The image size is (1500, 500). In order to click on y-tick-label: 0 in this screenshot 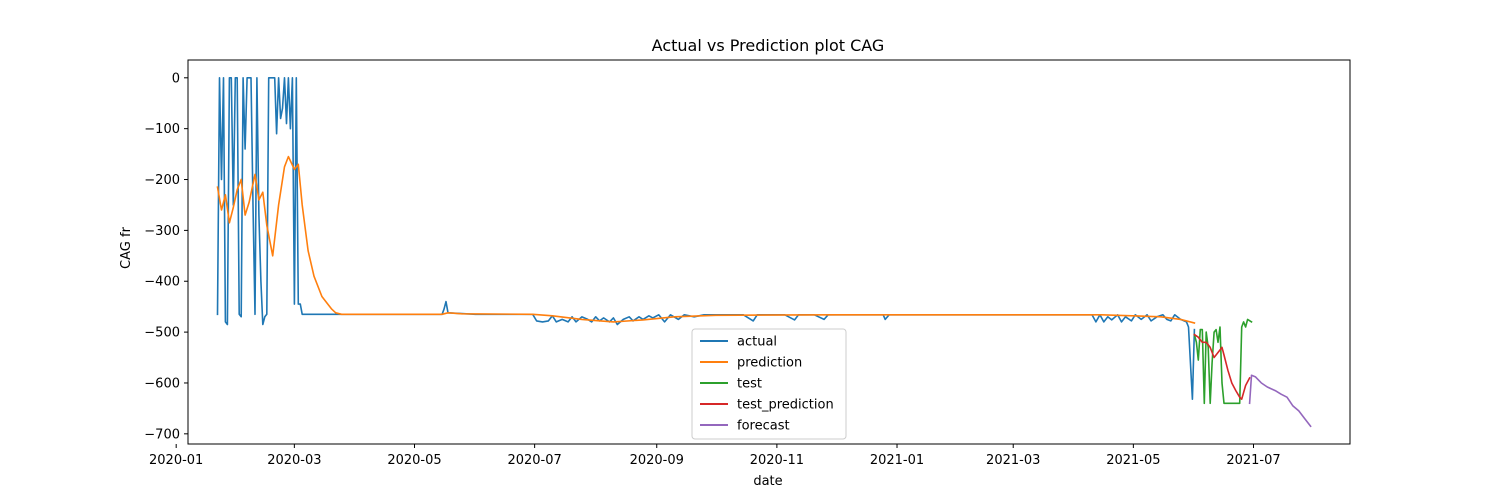, I will do `click(176, 78)`.